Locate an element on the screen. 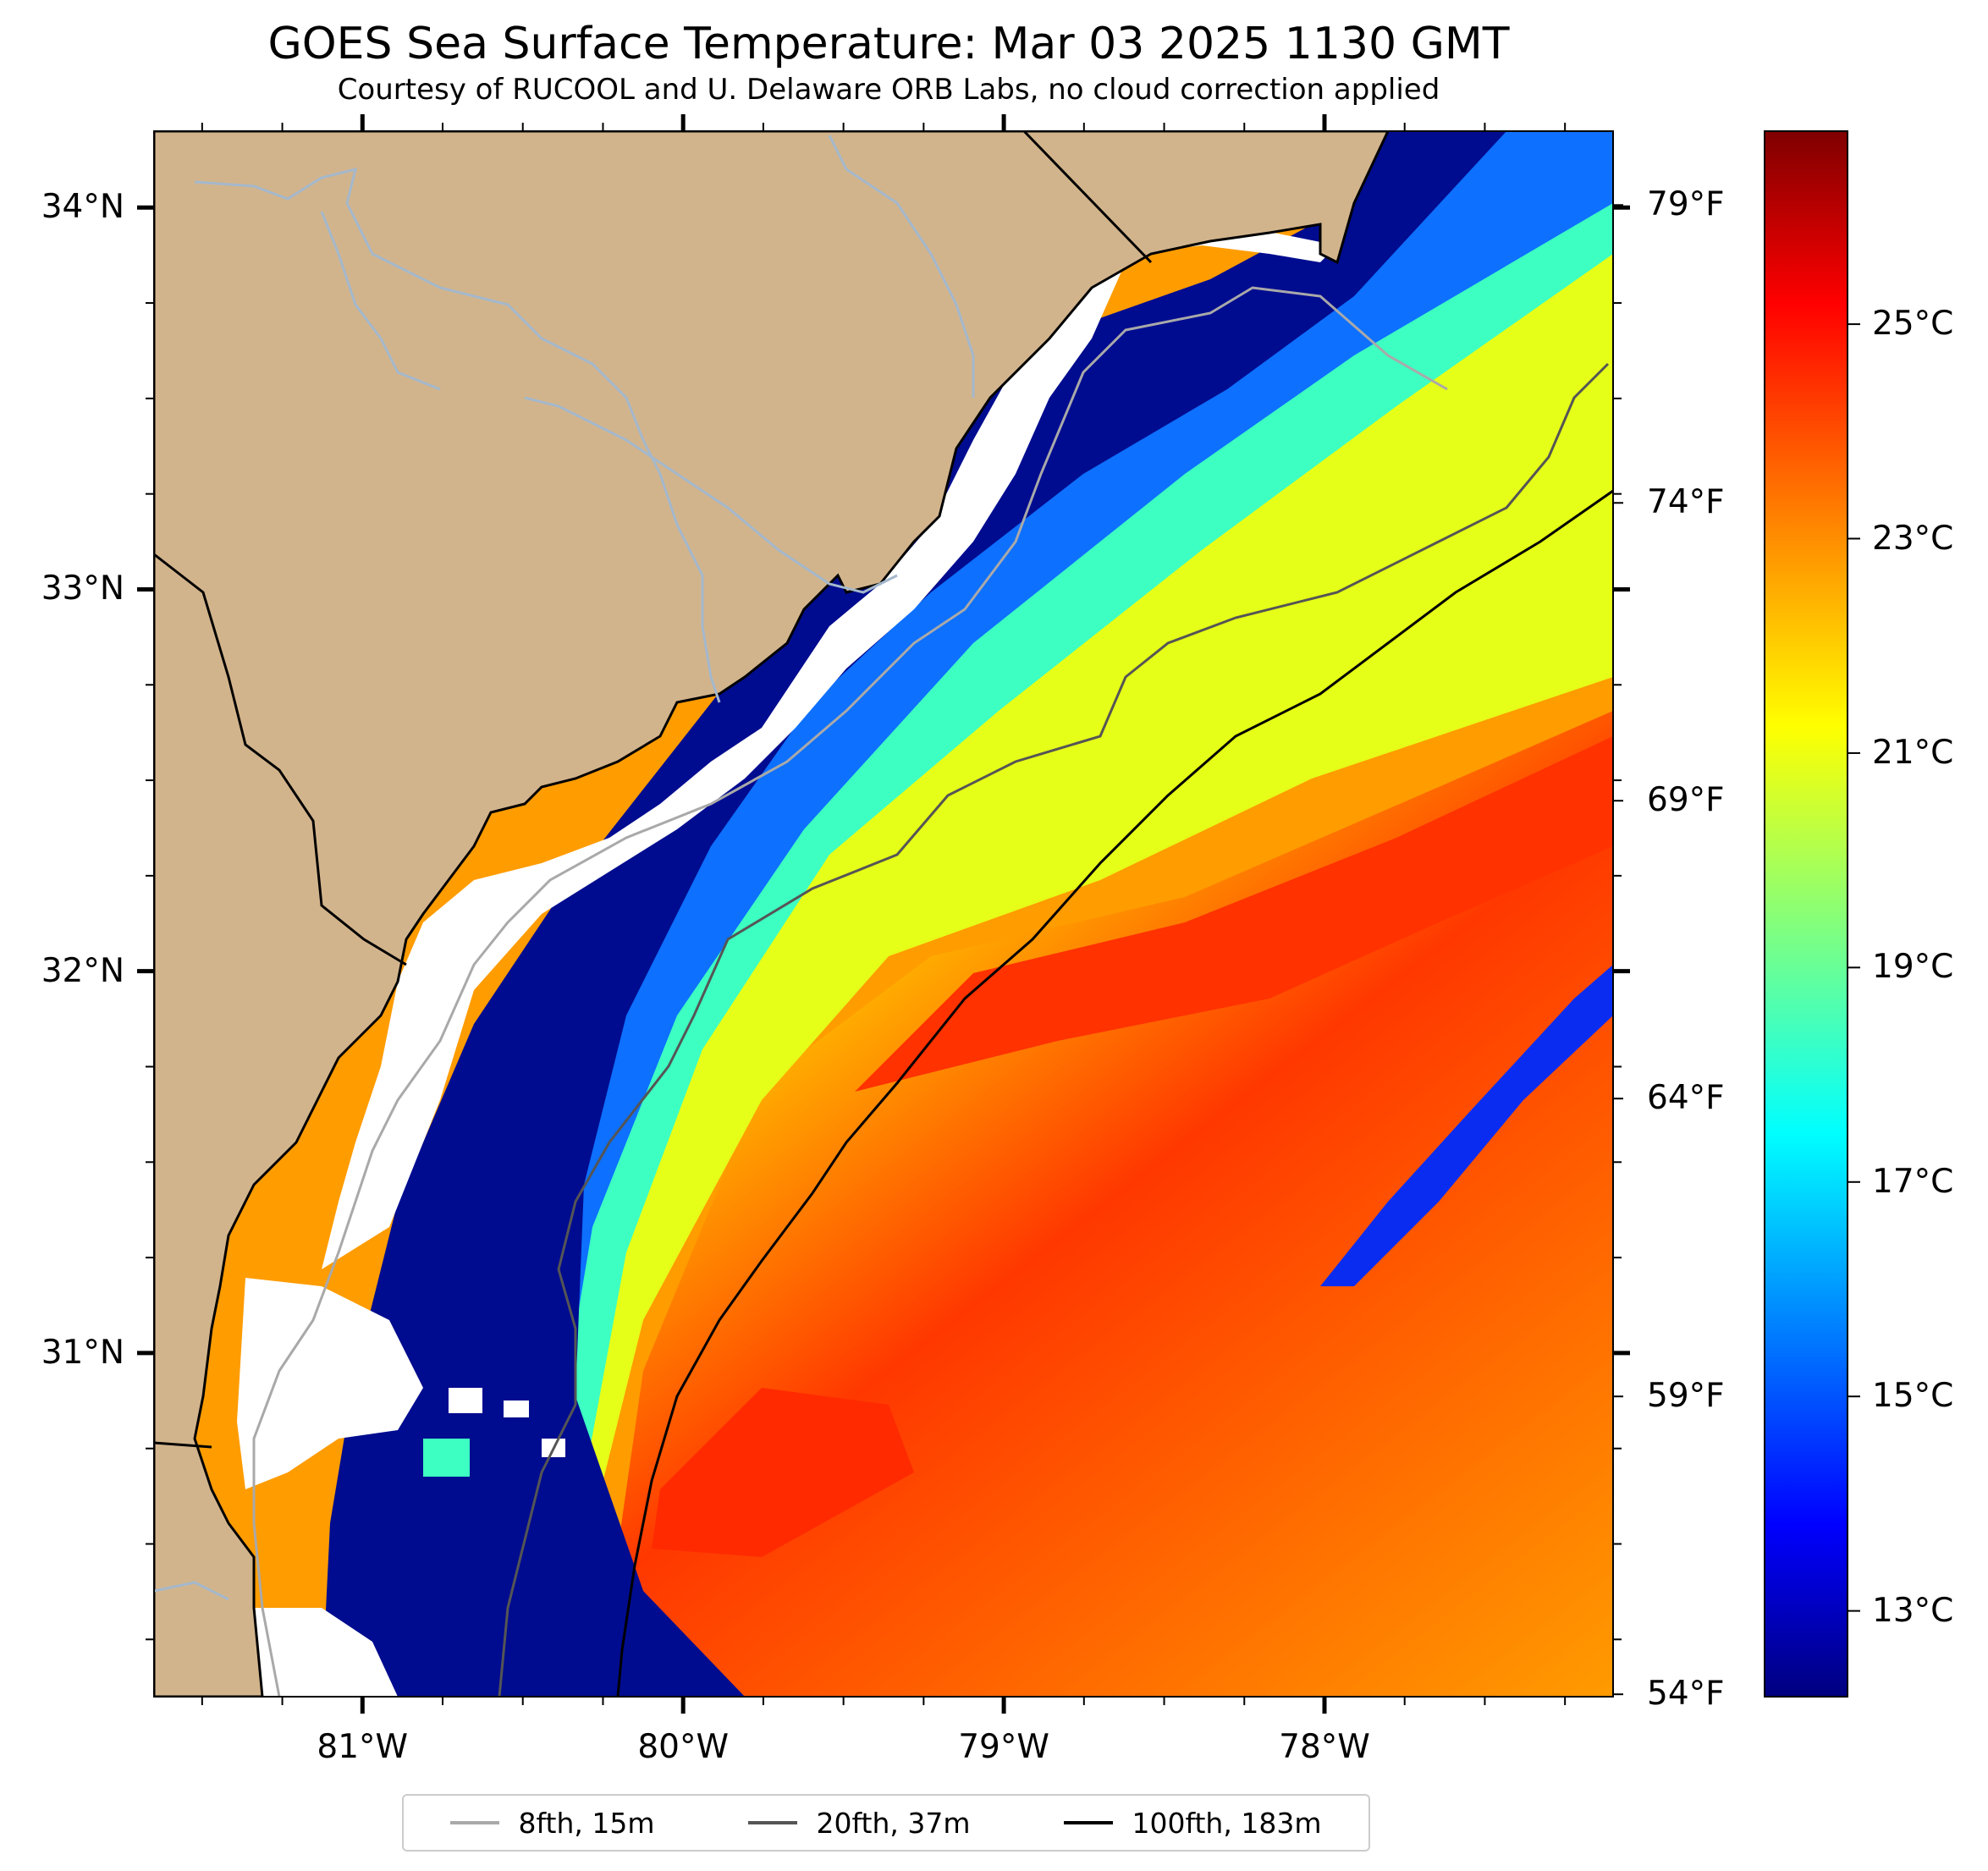 Image resolution: width=1988 pixels, height=1871 pixels. fahrenheit-tick-label: 64°F is located at coordinates (1686, 1098).